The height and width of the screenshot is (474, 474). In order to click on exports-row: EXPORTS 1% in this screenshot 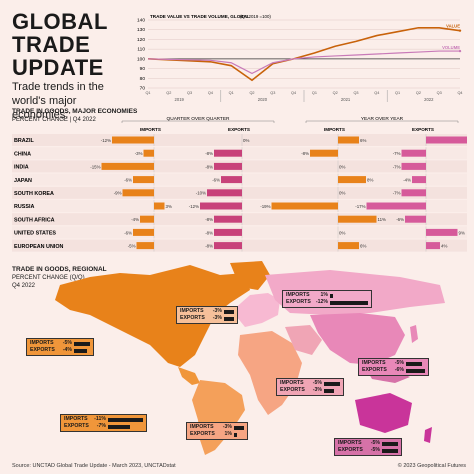, I will do `click(217, 434)`.